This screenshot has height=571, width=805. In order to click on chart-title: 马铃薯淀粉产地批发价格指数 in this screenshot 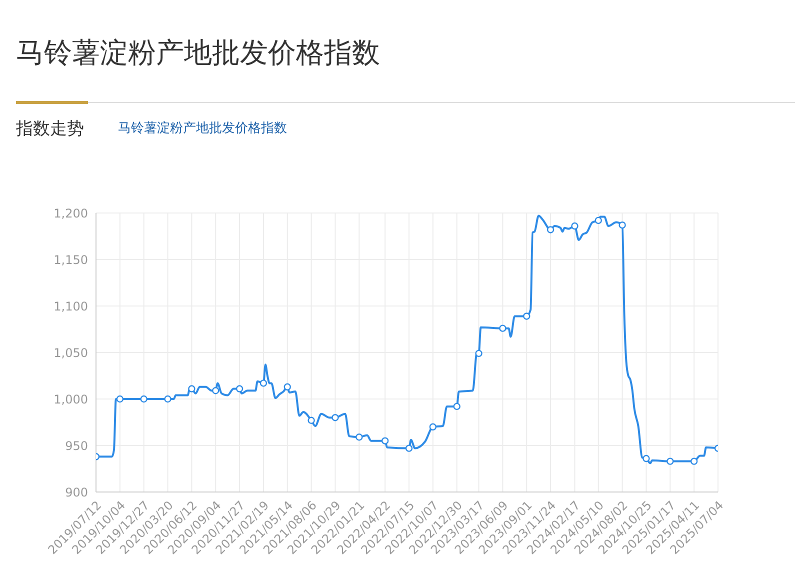, I will do `click(198, 53)`.